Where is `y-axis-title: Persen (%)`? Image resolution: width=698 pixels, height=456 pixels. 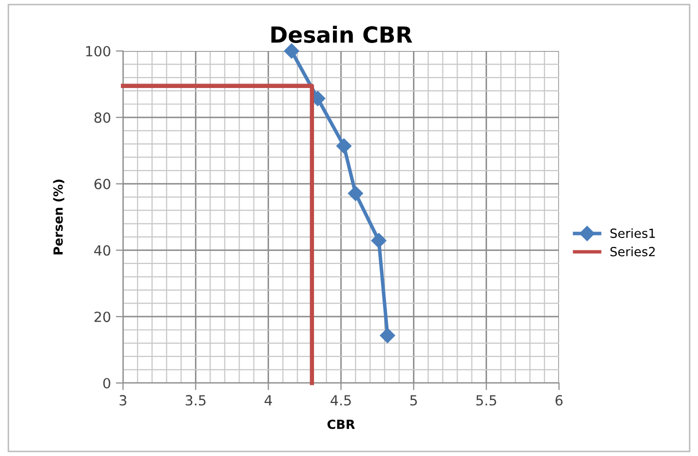
y-axis-title: Persen (%) is located at coordinates (58, 217).